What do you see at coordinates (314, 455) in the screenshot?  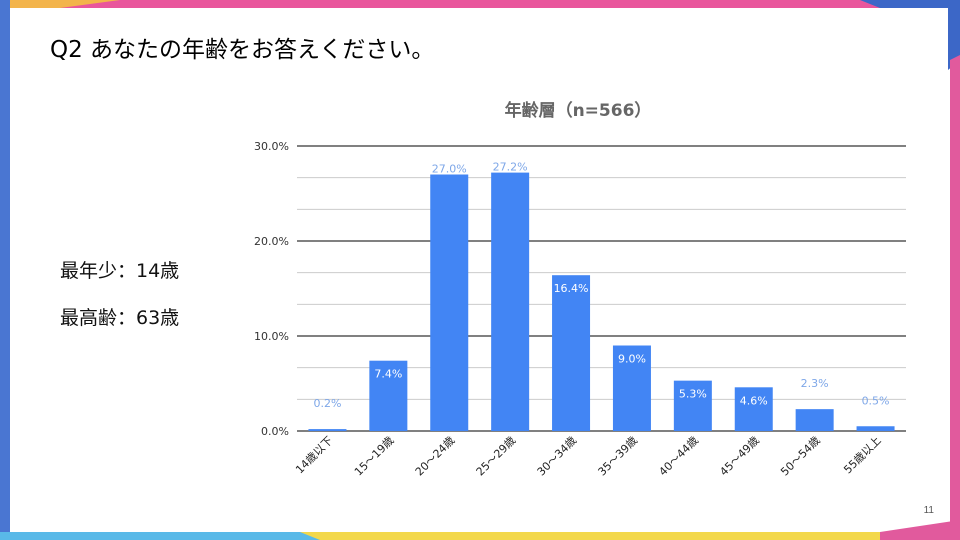 I see `x-tick-label: 14歳以下` at bounding box center [314, 455].